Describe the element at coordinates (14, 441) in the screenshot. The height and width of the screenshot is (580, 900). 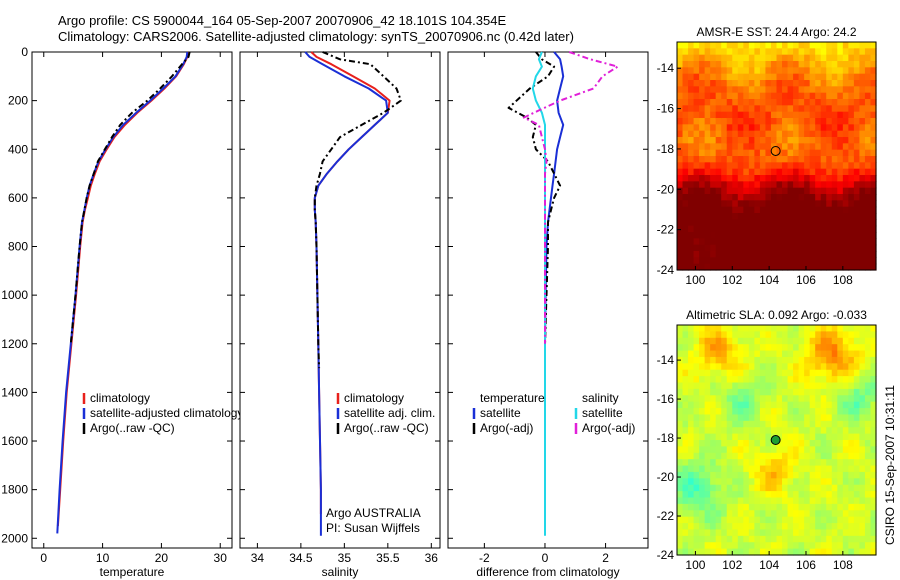
I see `temperature-ytick-label: 1600` at that location.